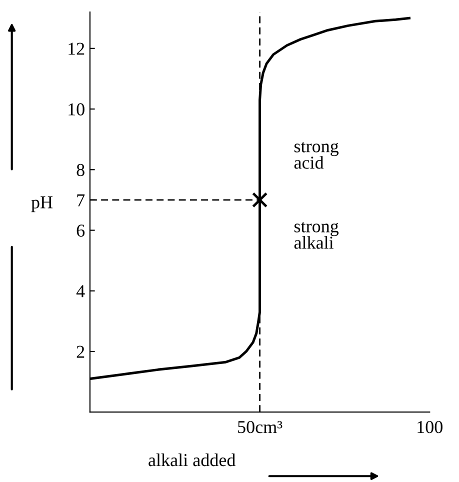 The width and height of the screenshot is (459, 482). What do you see at coordinates (80, 230) in the screenshot?
I see `y-tick-label: 6` at bounding box center [80, 230].